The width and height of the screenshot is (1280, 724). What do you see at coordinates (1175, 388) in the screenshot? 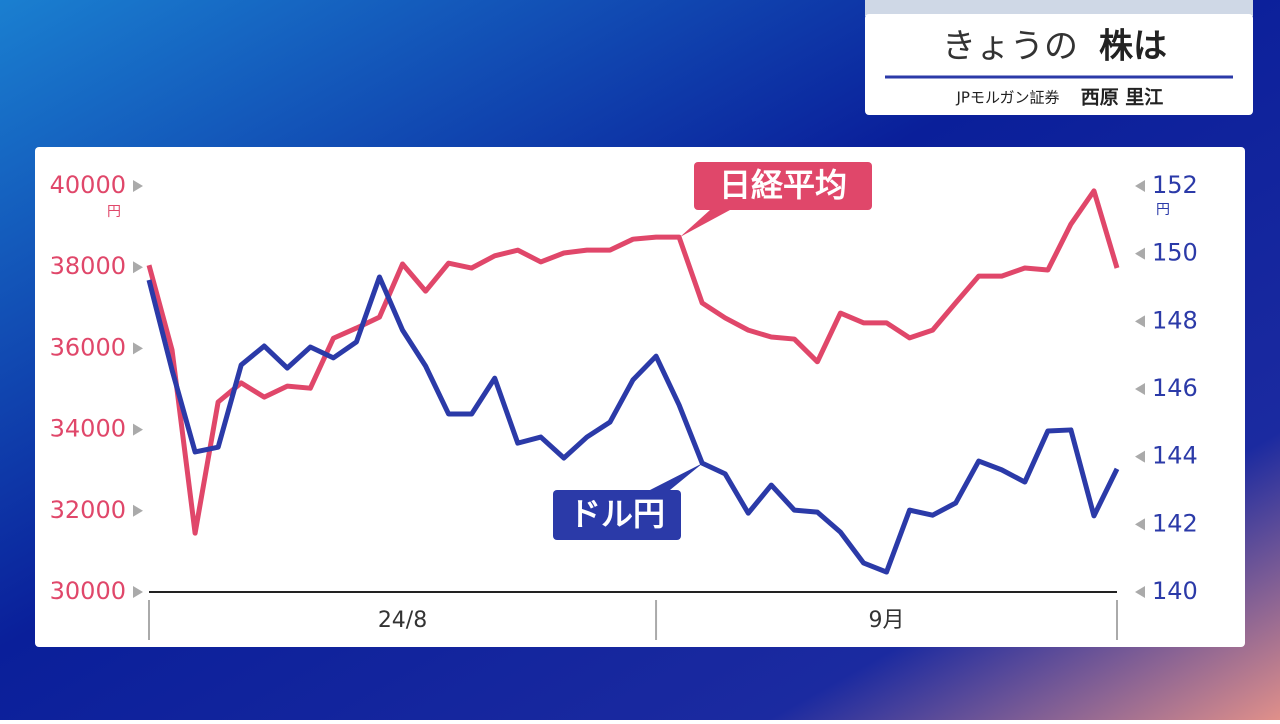
I see `y2-tick-label: 146` at bounding box center [1175, 388].